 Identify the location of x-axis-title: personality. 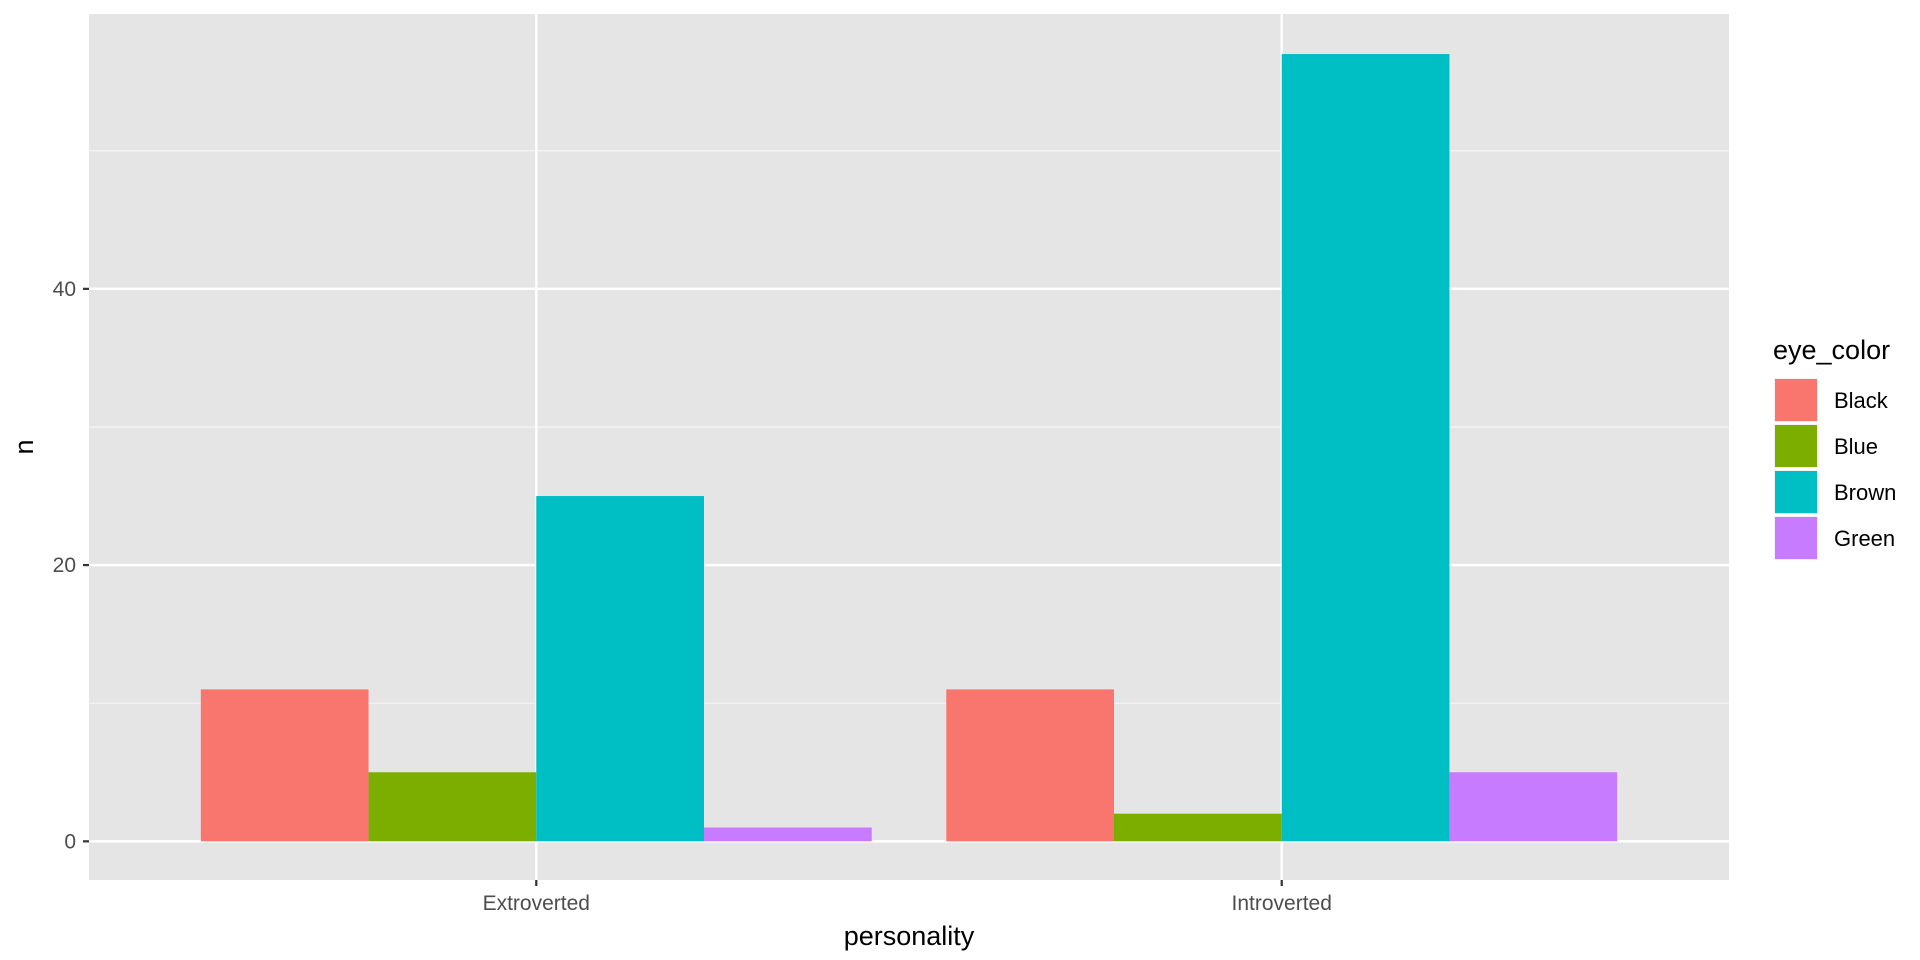
(909, 936).